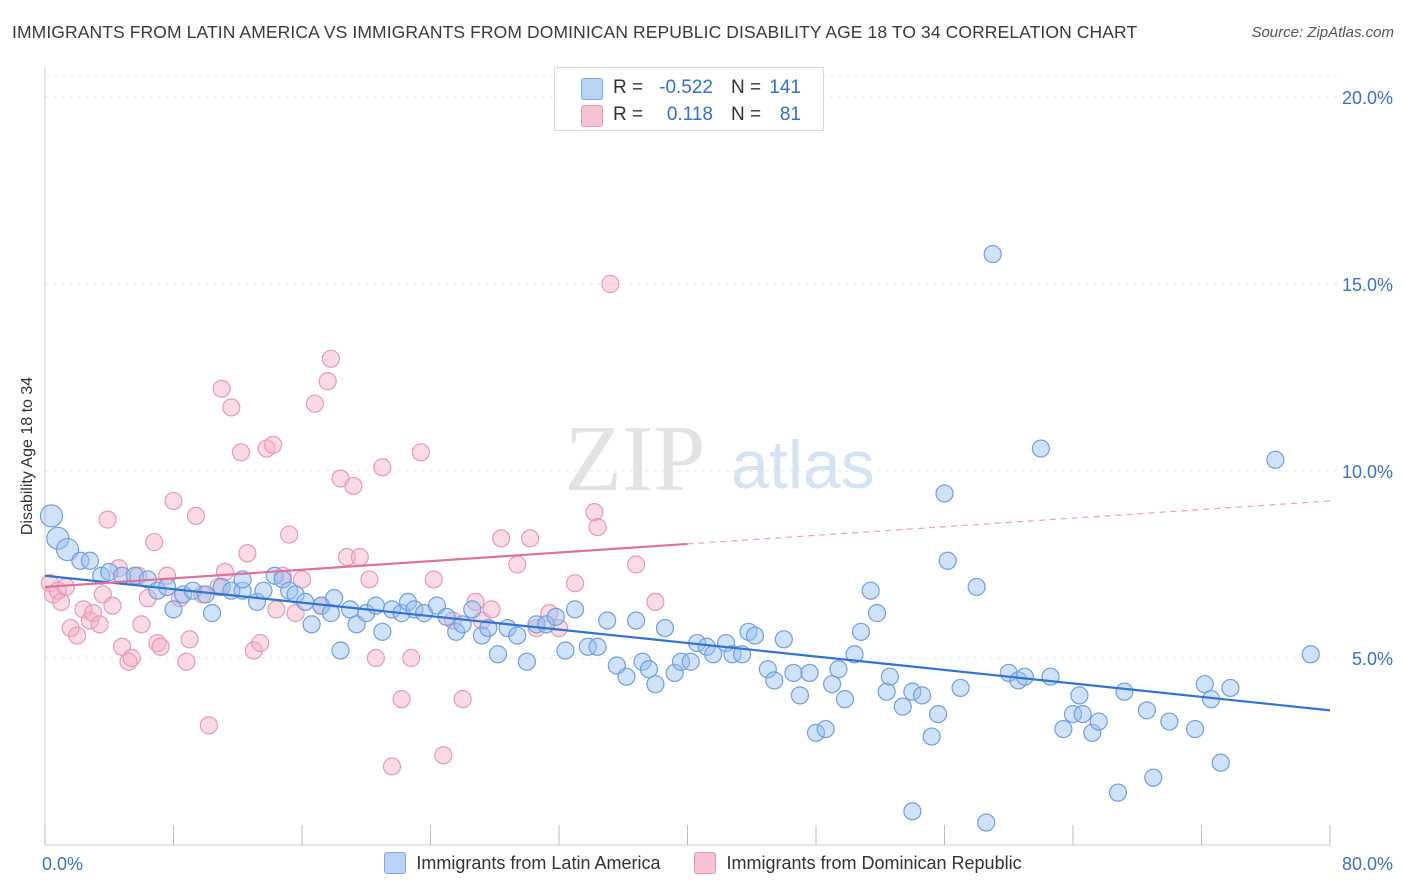 The image size is (1406, 892). I want to click on legend-swatch-blue, so click(592, 89).